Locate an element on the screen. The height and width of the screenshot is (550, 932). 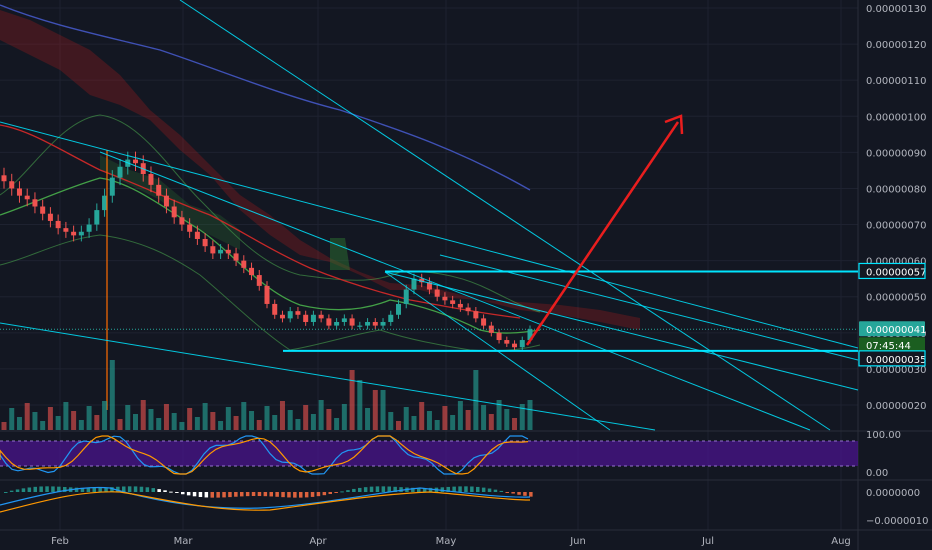
trendline is located at coordinates (328, 376).